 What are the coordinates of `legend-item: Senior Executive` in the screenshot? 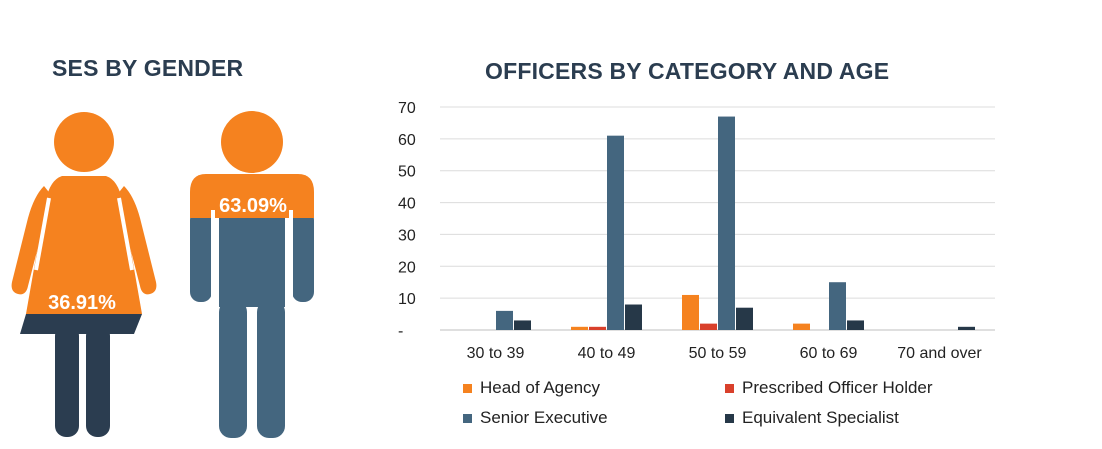 It's located at (594, 418).